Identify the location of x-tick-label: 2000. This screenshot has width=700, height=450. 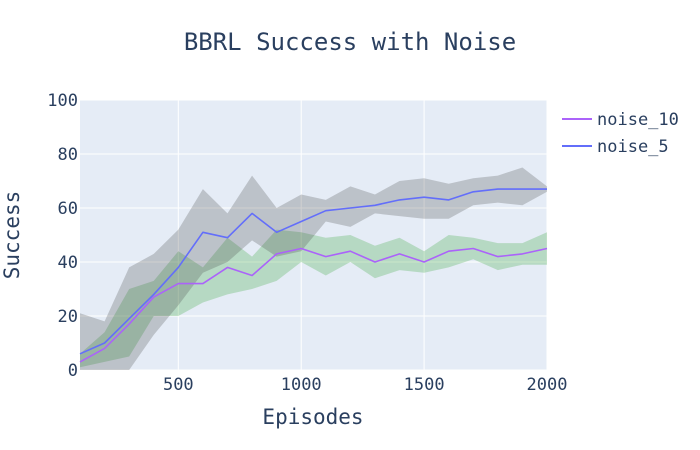
(547, 385).